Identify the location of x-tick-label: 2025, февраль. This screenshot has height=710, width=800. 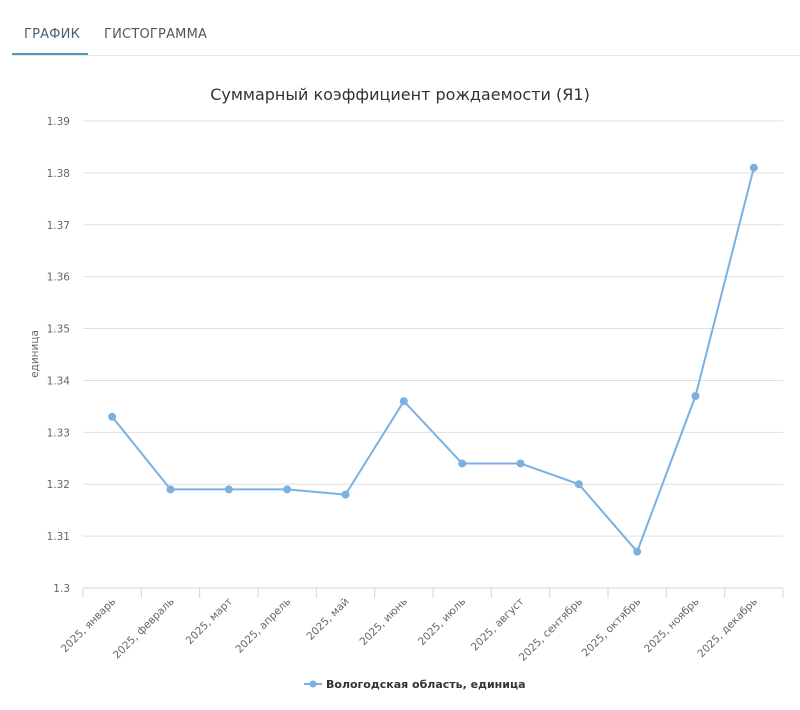
(144, 629).